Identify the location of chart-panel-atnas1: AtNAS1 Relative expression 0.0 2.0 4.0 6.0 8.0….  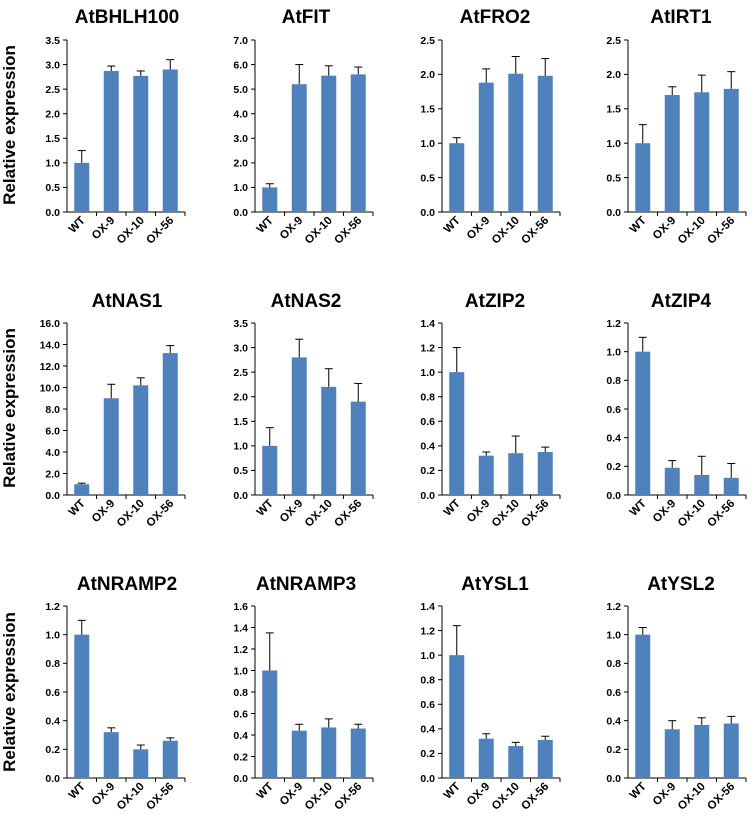
(93, 410).